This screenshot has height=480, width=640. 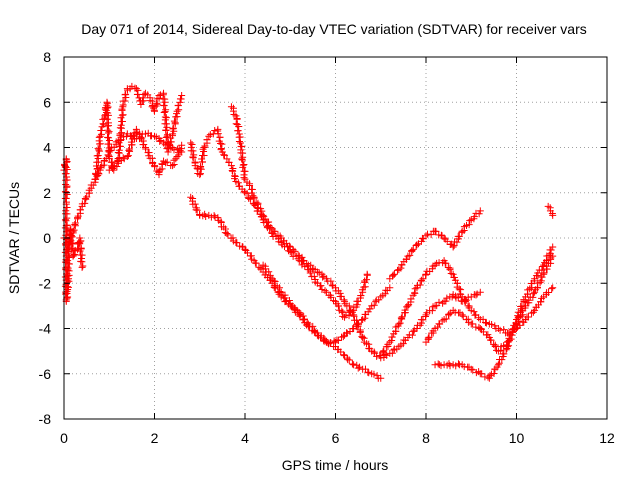 What do you see at coordinates (517, 438) in the screenshot?
I see `x-tick-label: 10` at bounding box center [517, 438].